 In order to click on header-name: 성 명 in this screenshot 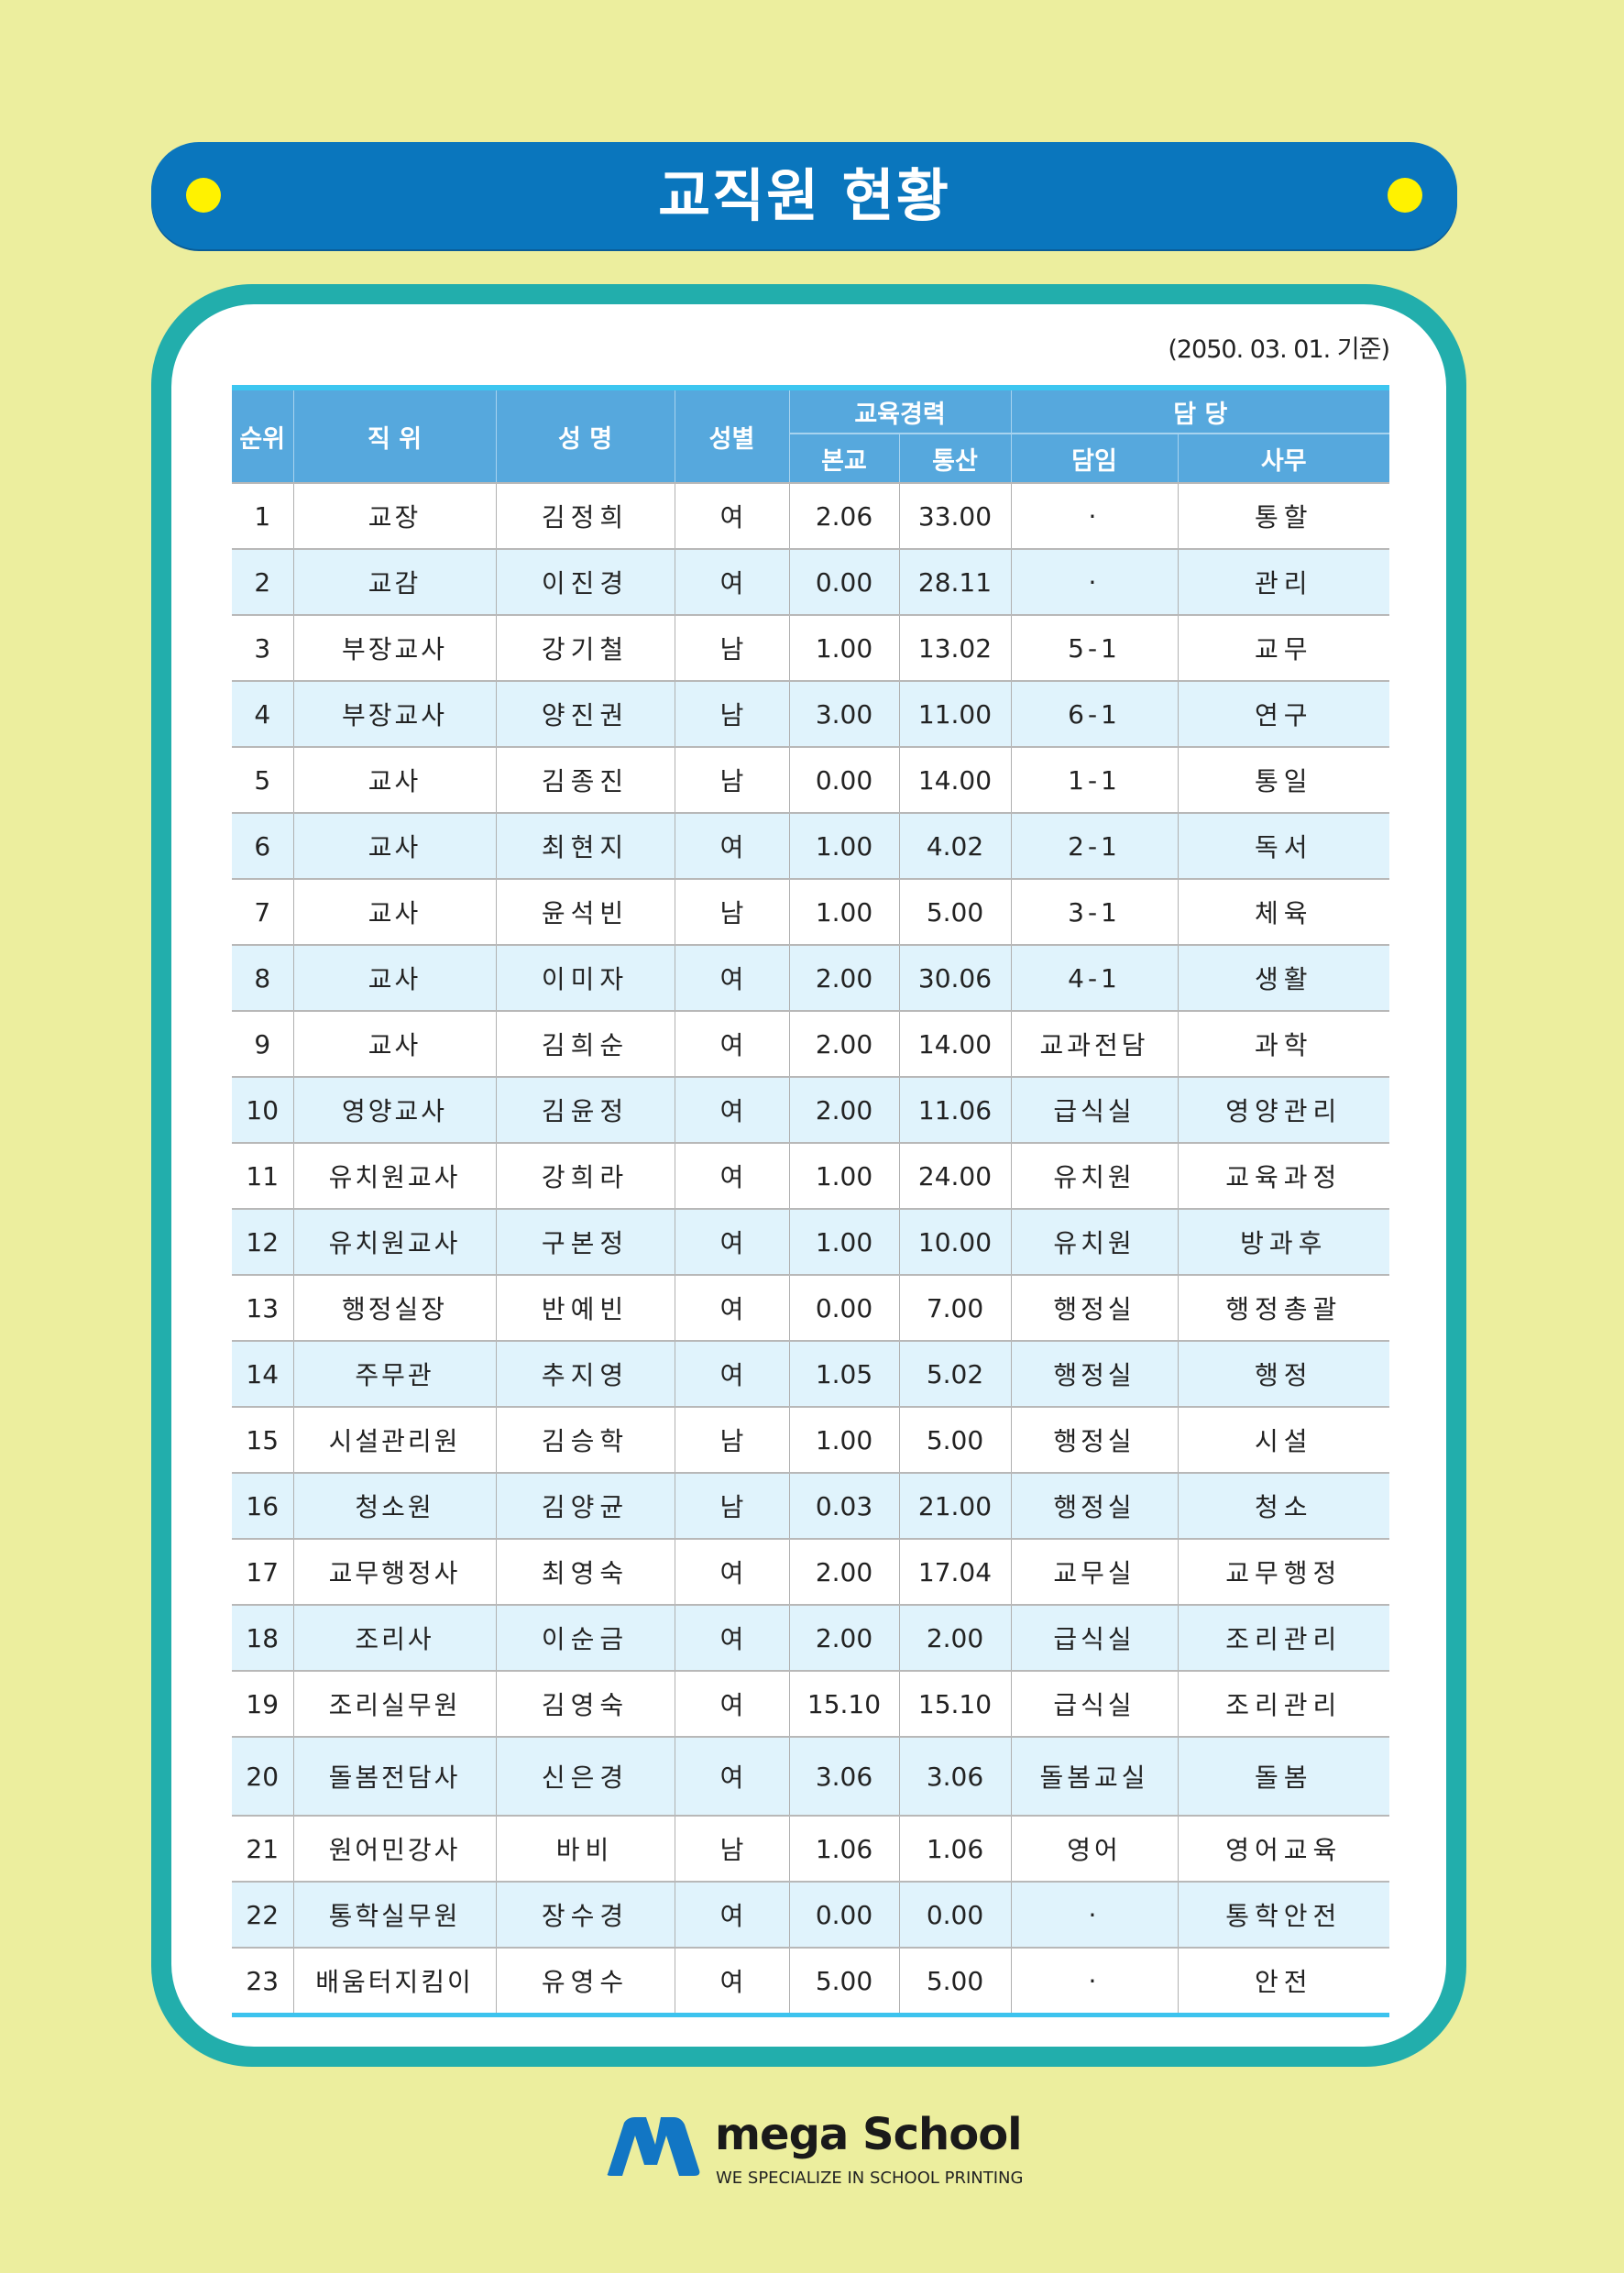, I will do `click(585, 434)`.